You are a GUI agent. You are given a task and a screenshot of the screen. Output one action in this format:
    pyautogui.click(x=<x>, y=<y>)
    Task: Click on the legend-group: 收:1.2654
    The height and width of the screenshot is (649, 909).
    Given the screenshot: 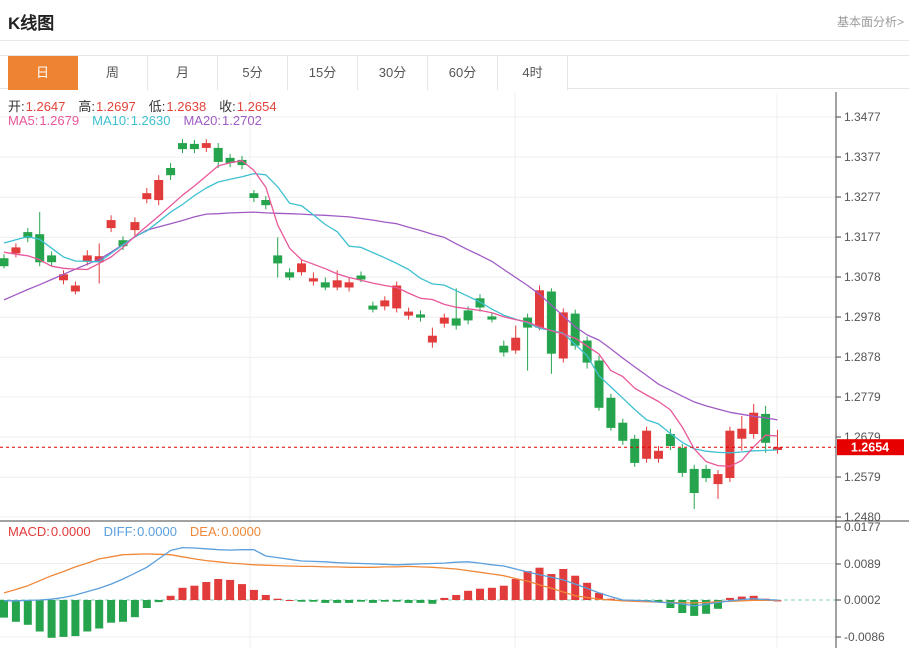 What is the action you would take?
    pyautogui.click(x=247, y=106)
    